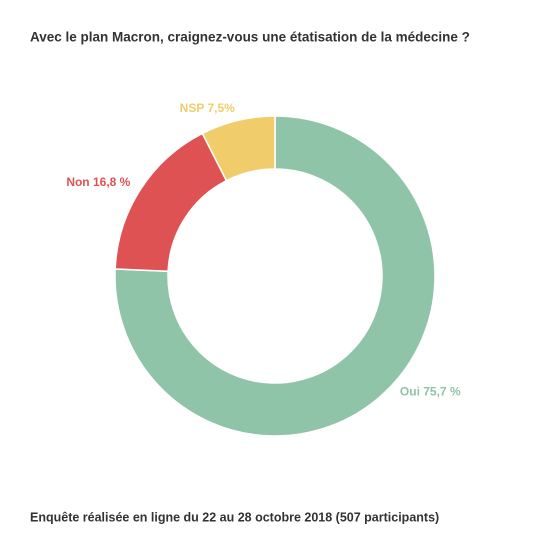 The height and width of the screenshot is (559, 550). Describe the element at coordinates (442, 391) in the screenshot. I see `label-value: 75,7 %` at that location.